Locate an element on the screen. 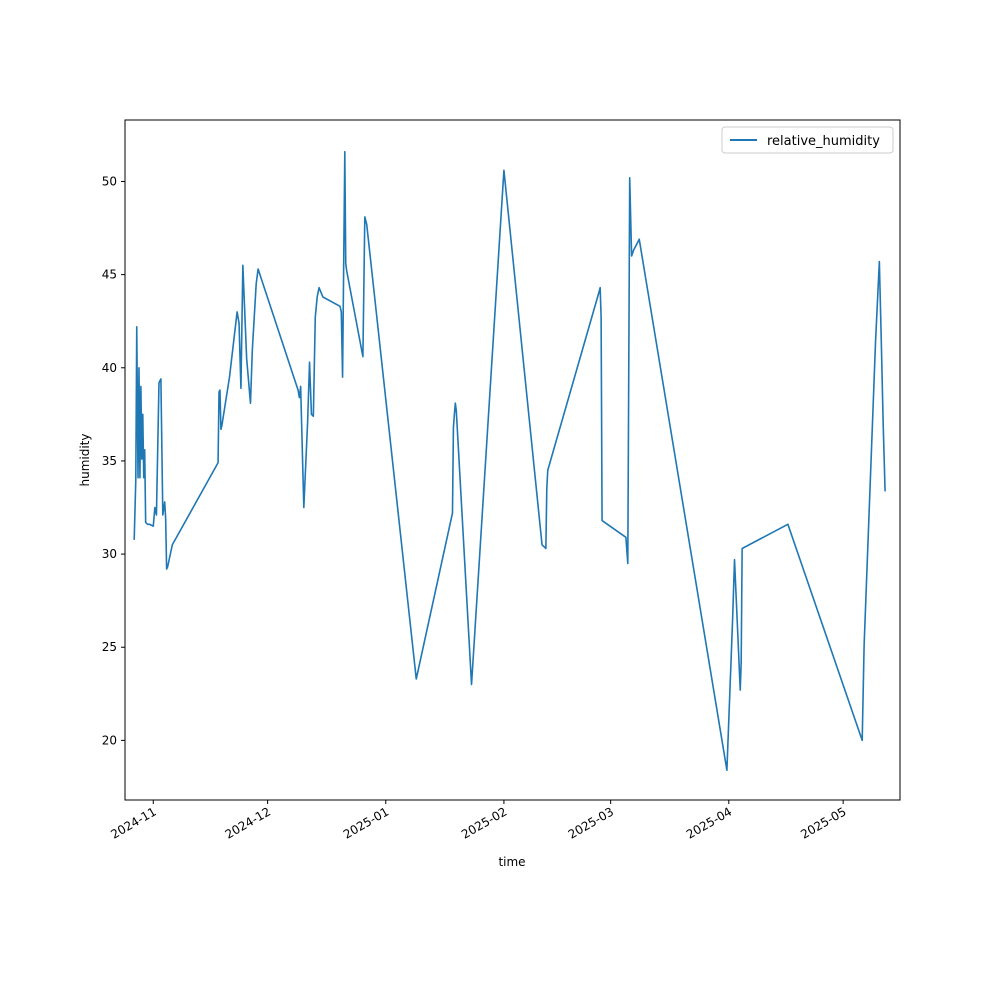 The height and width of the screenshot is (1000, 1000). y-tick-label: 30 is located at coordinates (109, 554).